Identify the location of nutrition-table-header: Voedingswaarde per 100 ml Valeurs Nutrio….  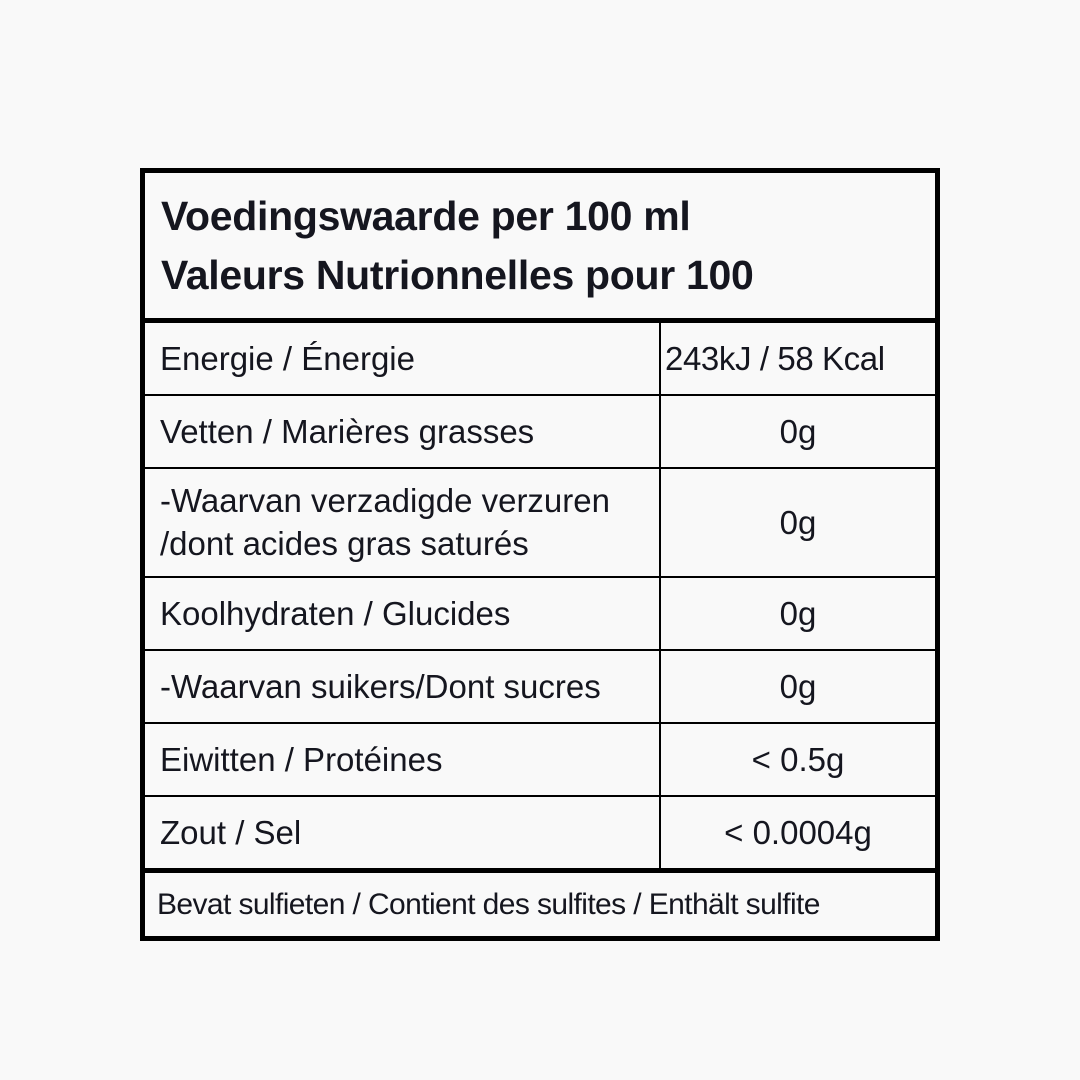
(540, 248).